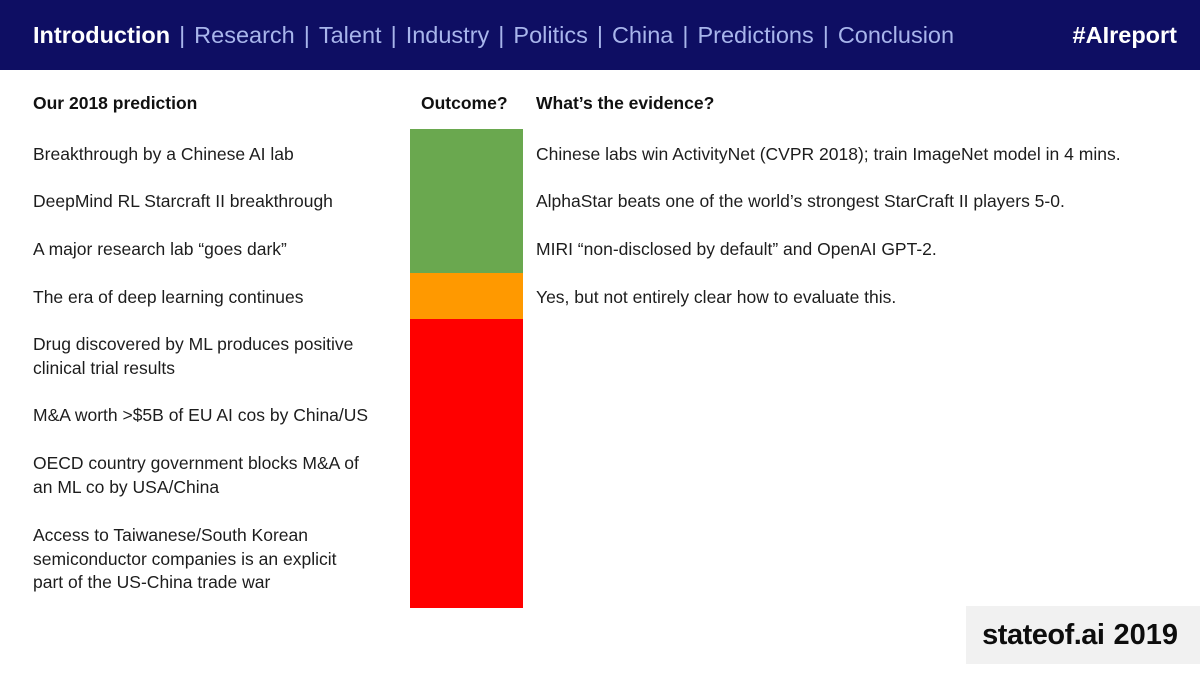 This screenshot has height=675, width=1200. Describe the element at coordinates (163, 154) in the screenshot. I see `prediction-row: Breakthrough by a Chinese AI lab` at that location.